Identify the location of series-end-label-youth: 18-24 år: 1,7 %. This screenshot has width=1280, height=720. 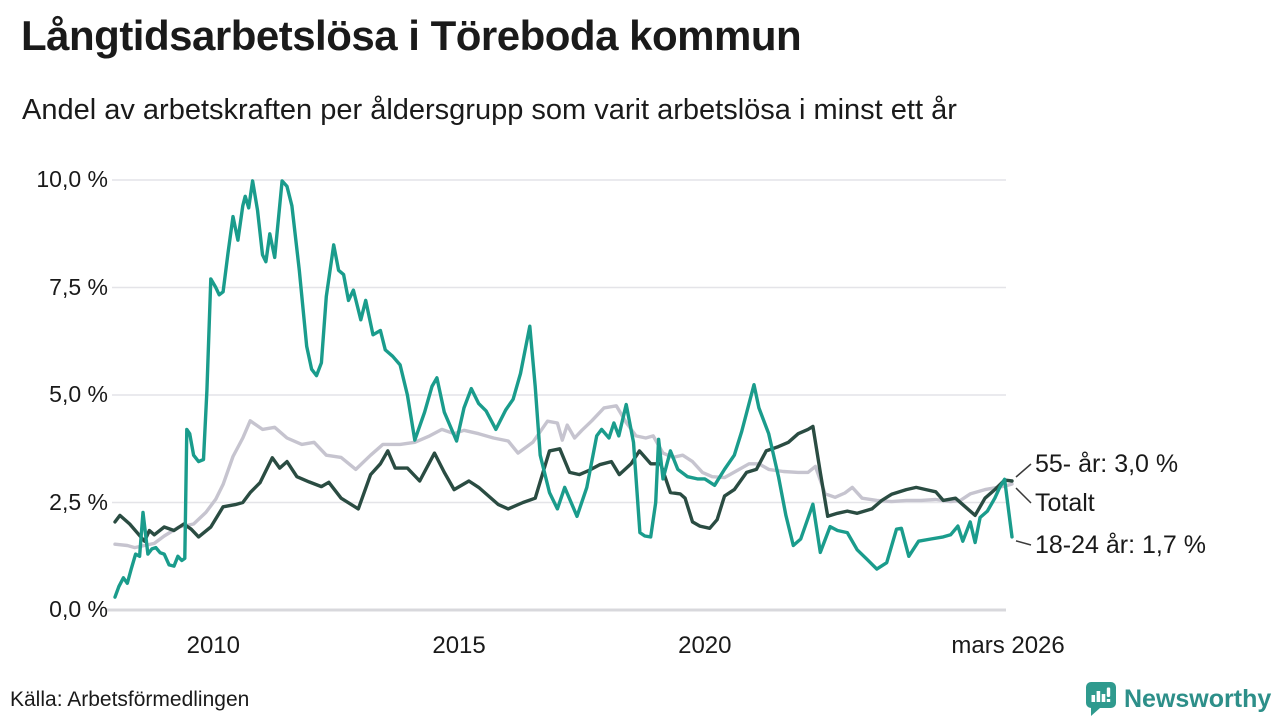
(1120, 545).